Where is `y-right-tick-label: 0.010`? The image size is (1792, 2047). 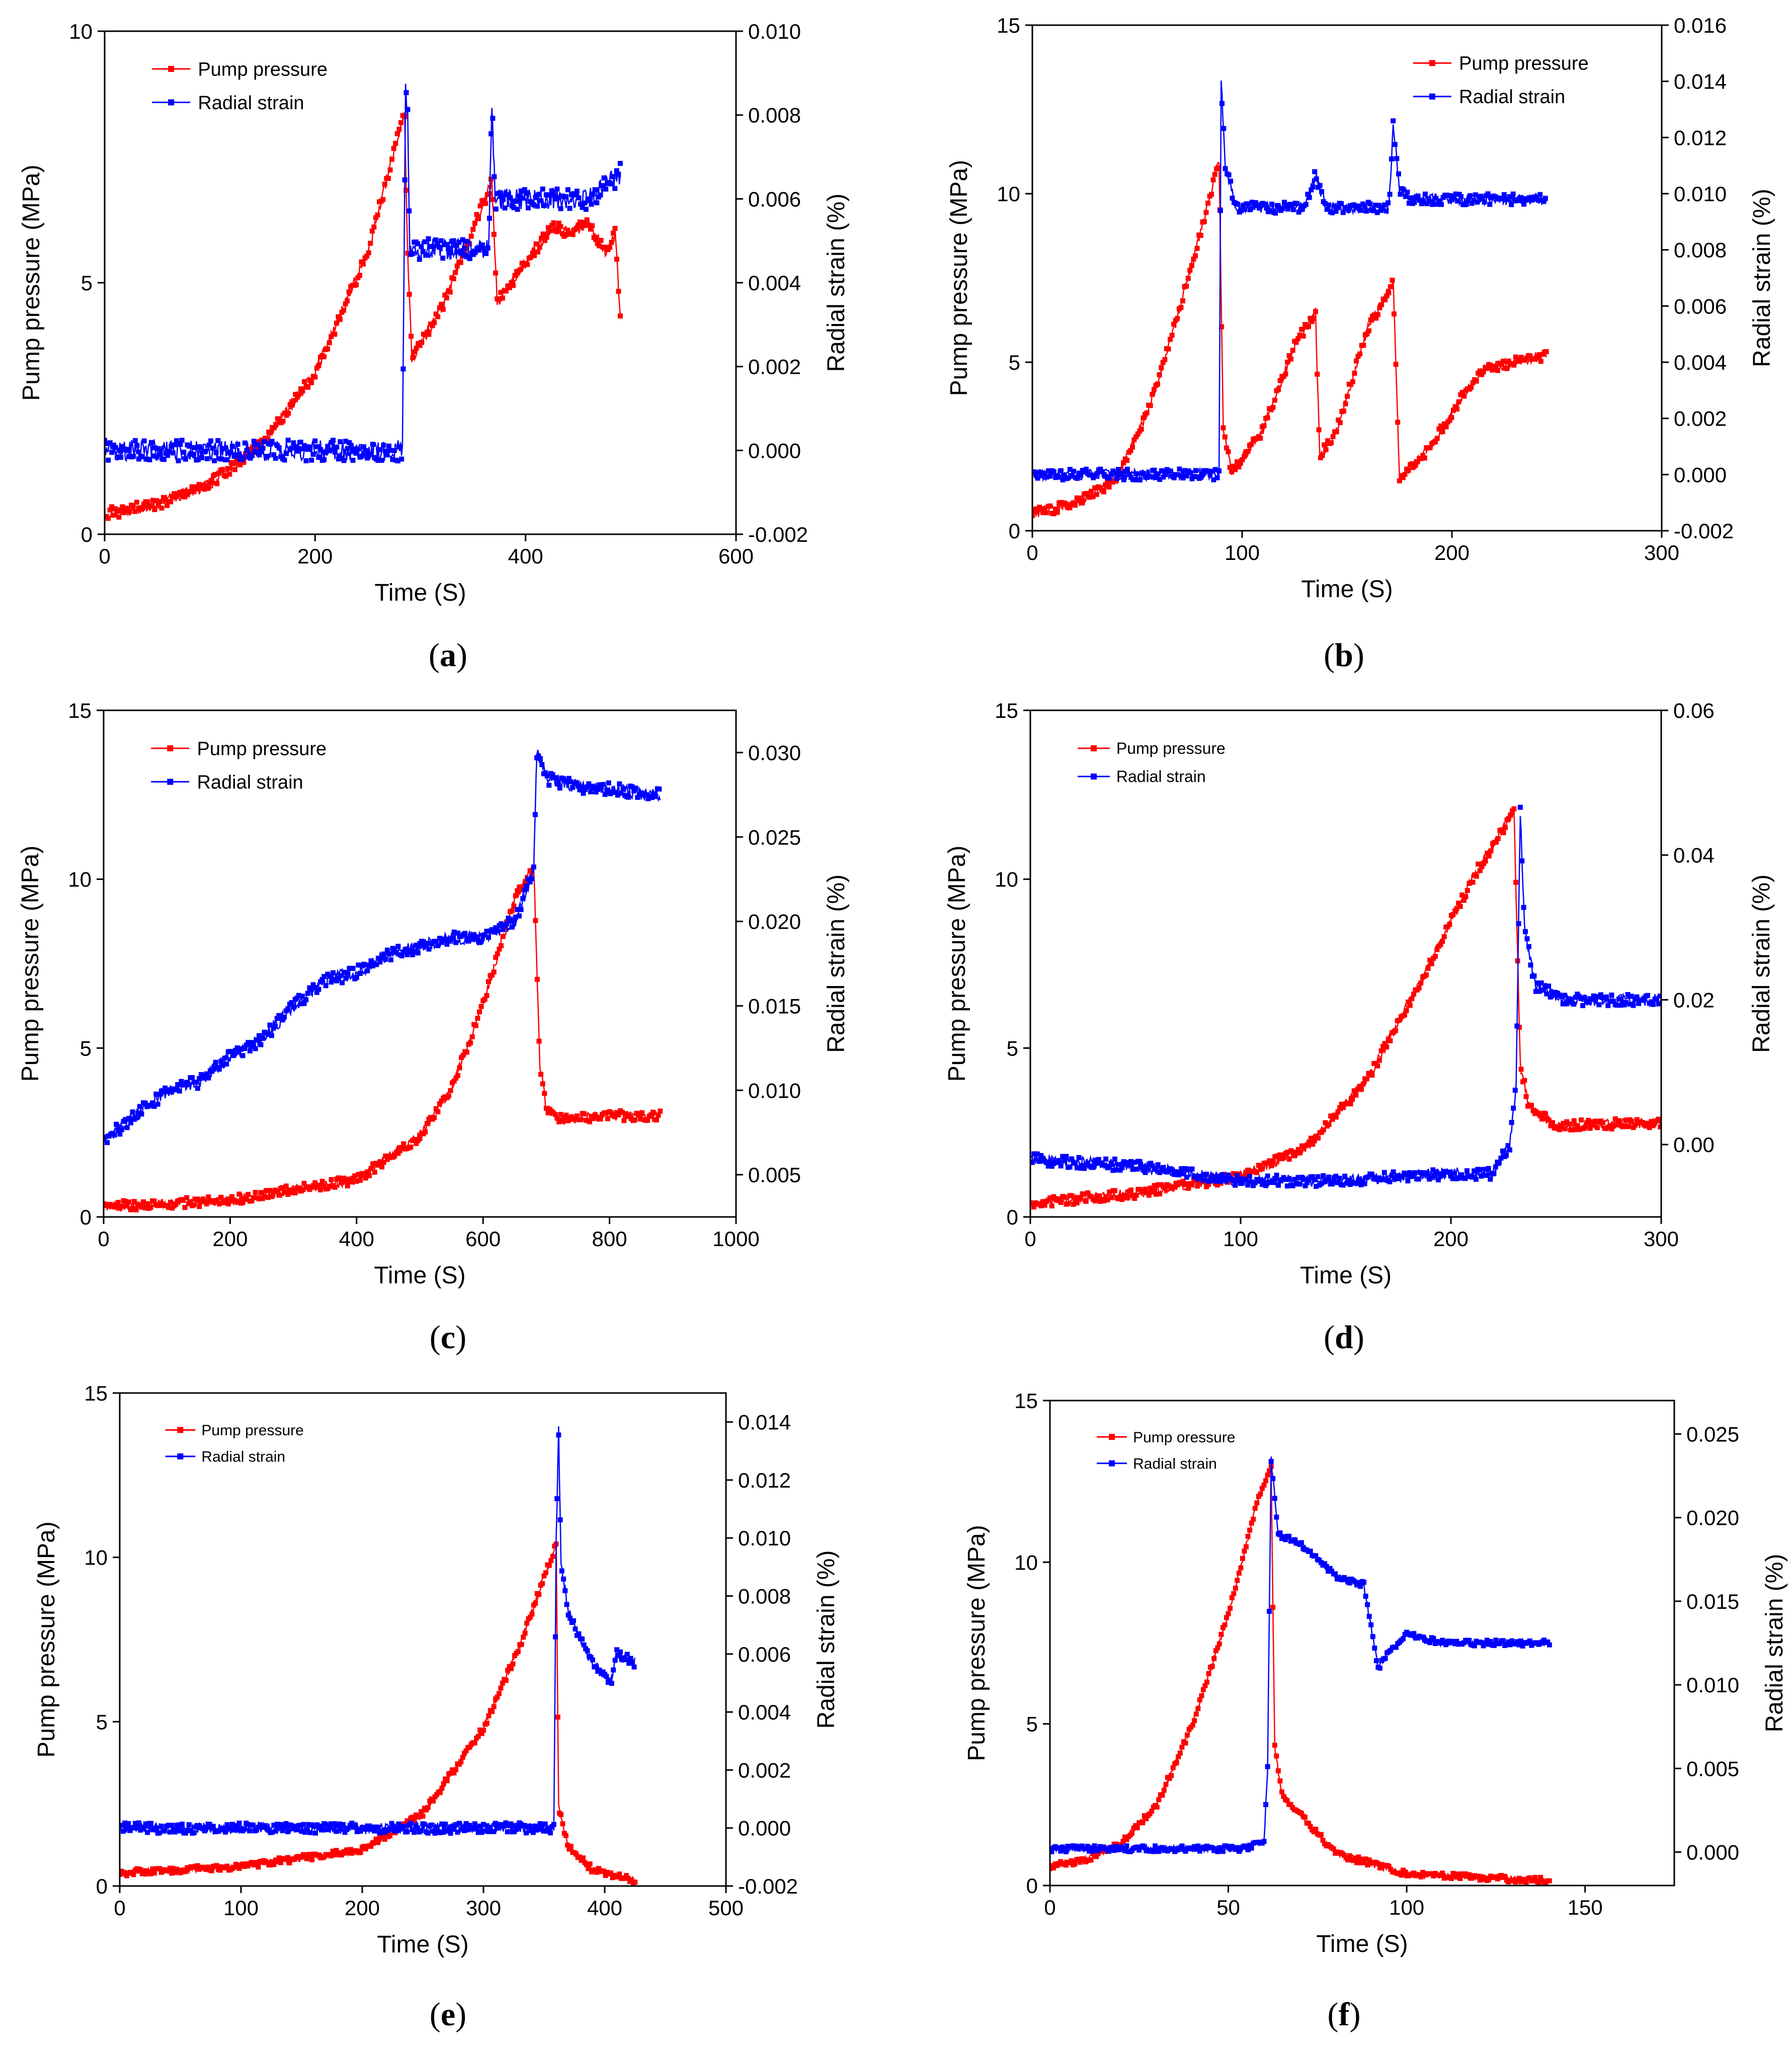 y-right-tick-label: 0.010 is located at coordinates (764, 1538).